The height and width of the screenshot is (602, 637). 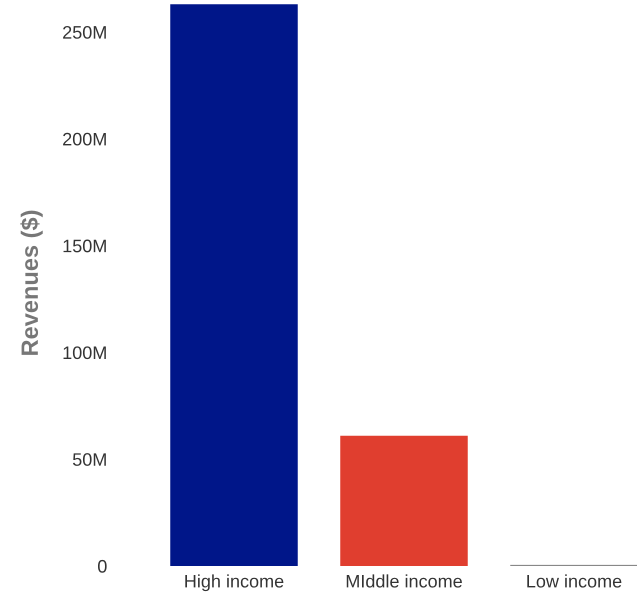 I want to click on y-tick-label: 0, so click(x=102, y=566).